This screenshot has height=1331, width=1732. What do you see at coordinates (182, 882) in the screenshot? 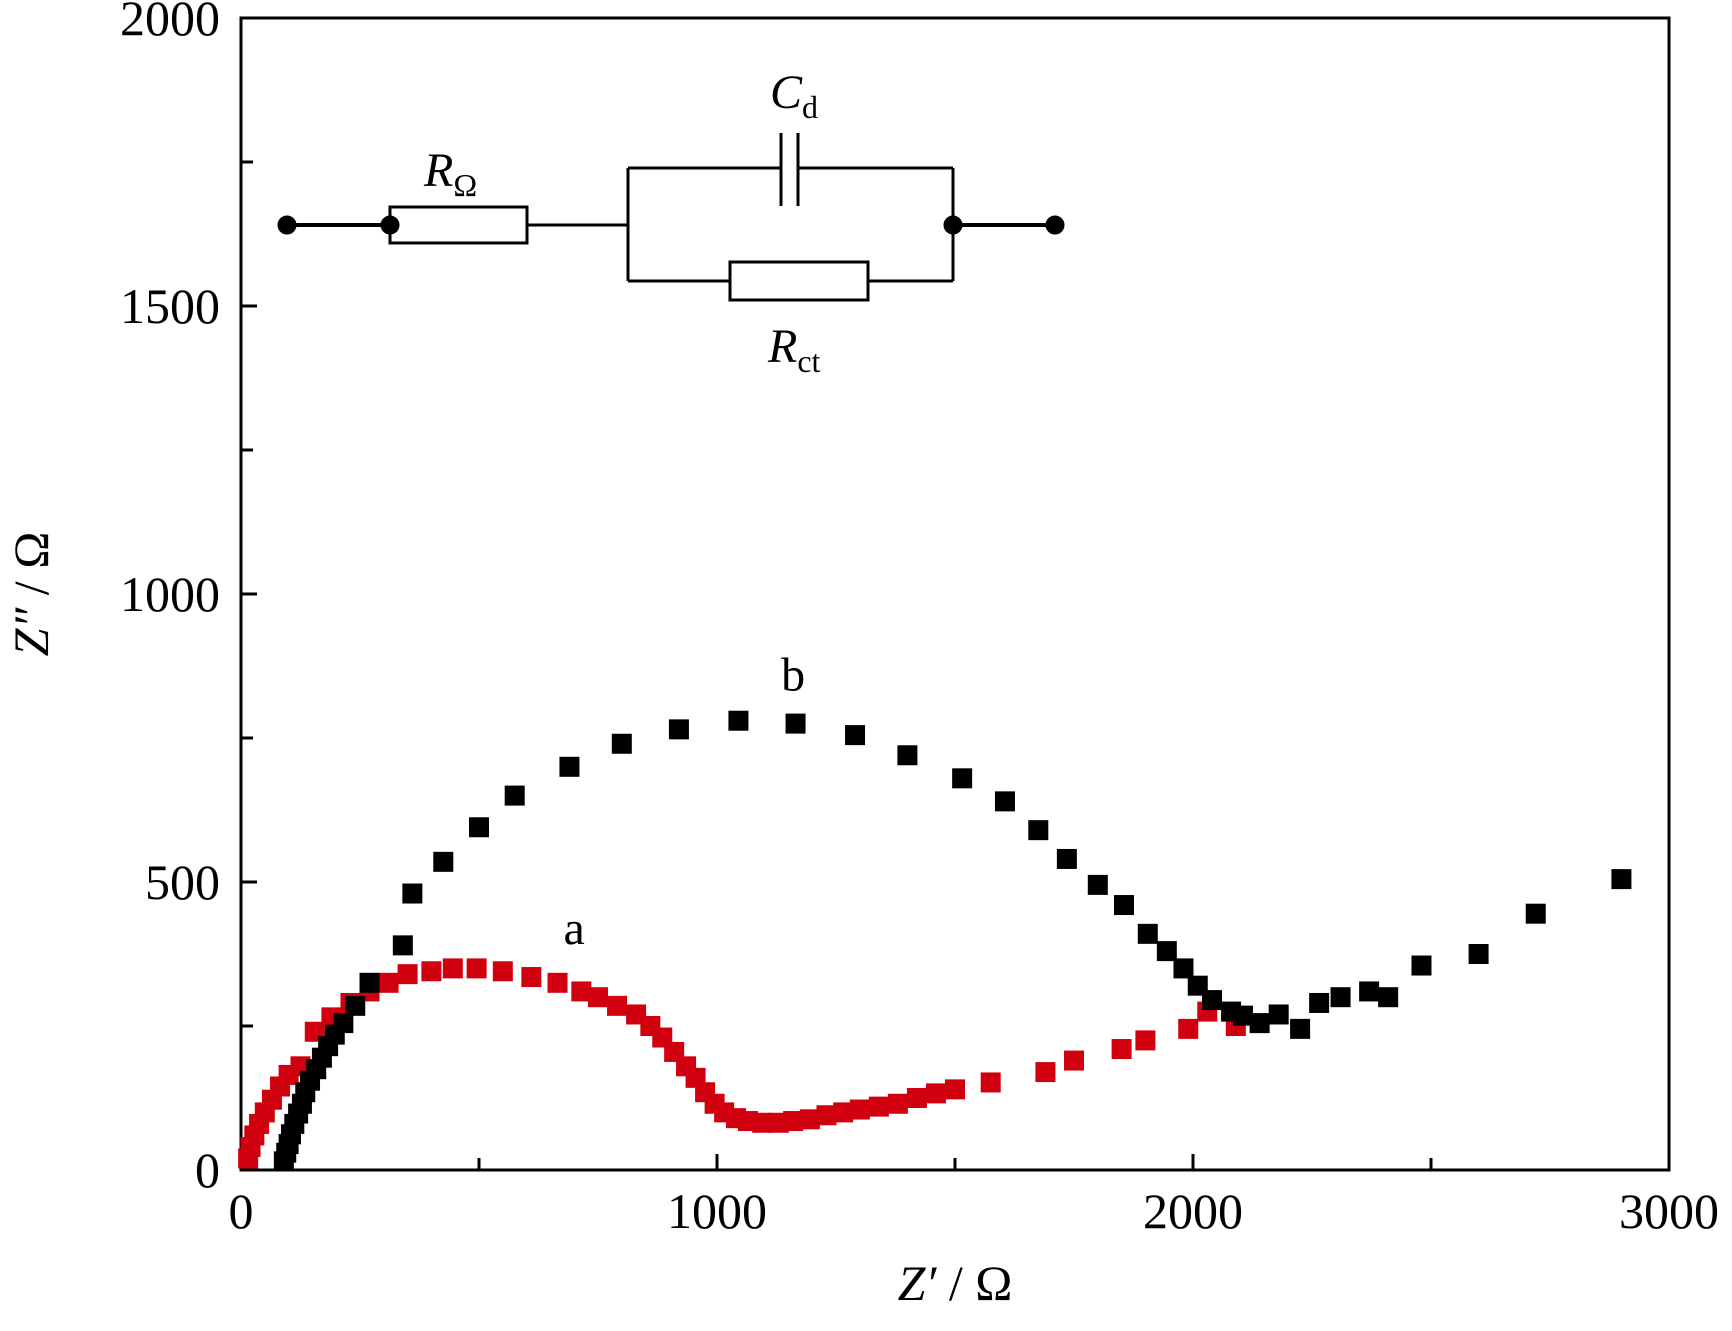
I see `y-tick-label: 500` at bounding box center [182, 882].